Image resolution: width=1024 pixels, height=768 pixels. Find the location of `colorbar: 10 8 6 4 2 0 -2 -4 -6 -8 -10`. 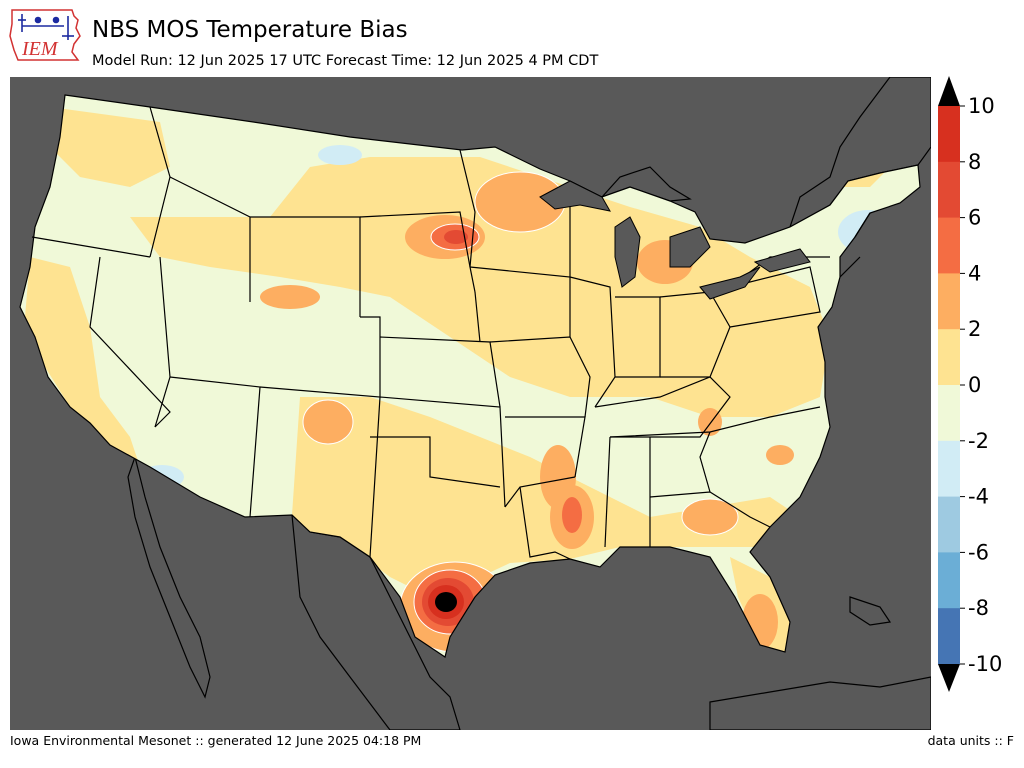

colorbar: 10 8 6 4 2 0 -2 -4 -6 -8 -10 is located at coordinates (970, 384).